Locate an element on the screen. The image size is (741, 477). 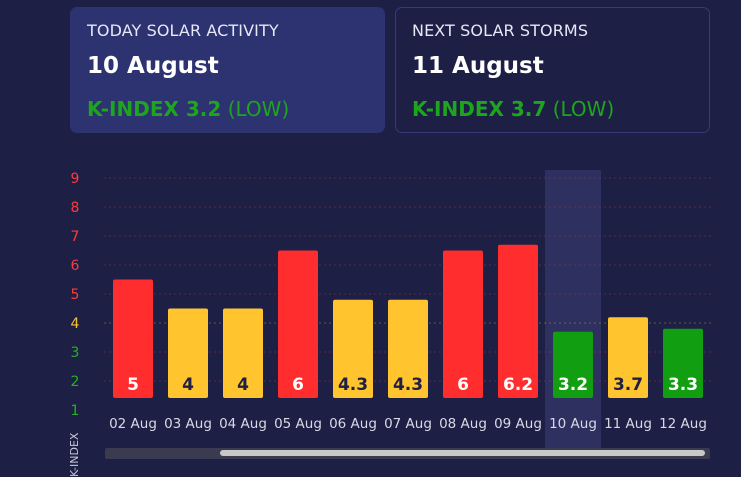
y-tick-label: 7 is located at coordinates (75, 237).